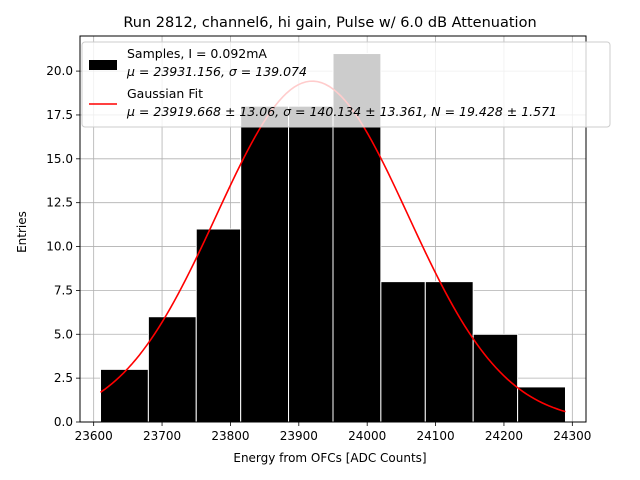 This screenshot has width=640, height=480. What do you see at coordinates (59, 159) in the screenshot?
I see `y-tick-label: 15.0` at bounding box center [59, 159].